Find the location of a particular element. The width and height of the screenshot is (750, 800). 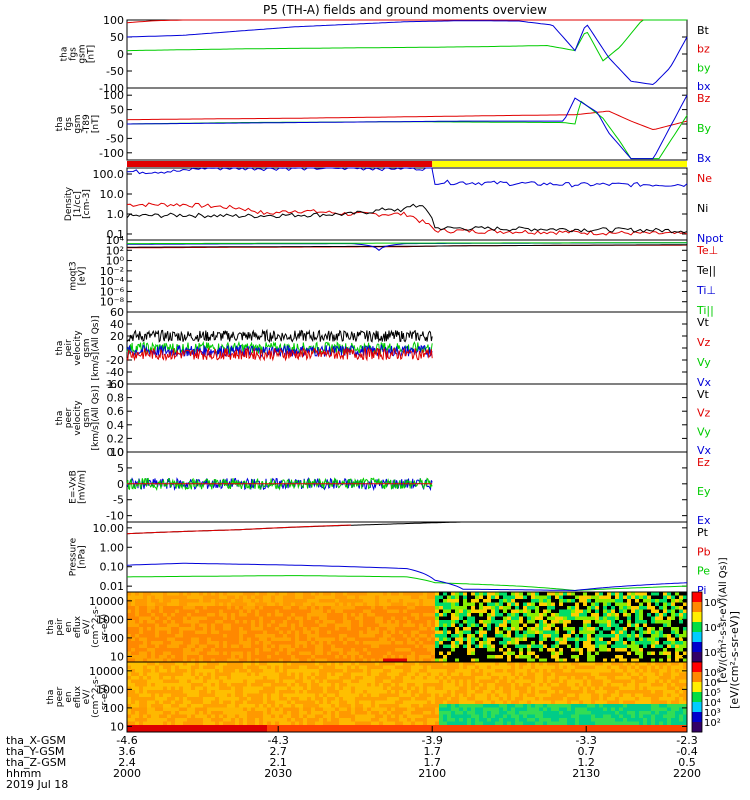

y-axis-label: fgs is located at coordinates (69, 124).